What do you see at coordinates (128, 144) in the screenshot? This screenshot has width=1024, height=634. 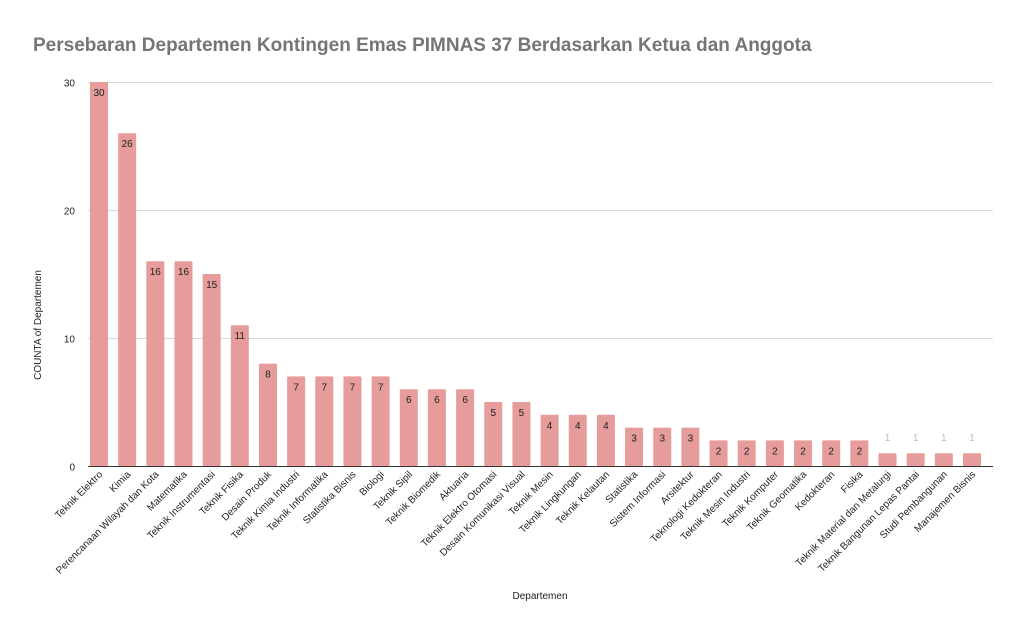 I see `data-label: 26` at bounding box center [128, 144].